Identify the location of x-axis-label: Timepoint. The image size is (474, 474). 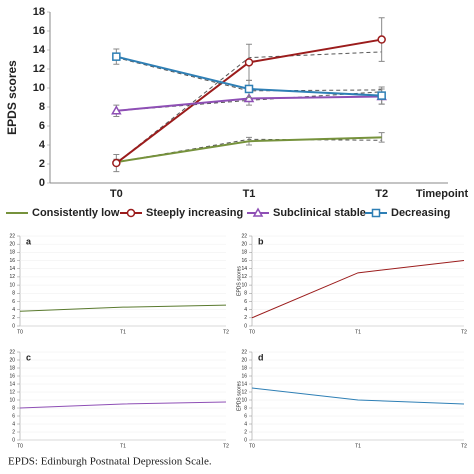
(442, 194).